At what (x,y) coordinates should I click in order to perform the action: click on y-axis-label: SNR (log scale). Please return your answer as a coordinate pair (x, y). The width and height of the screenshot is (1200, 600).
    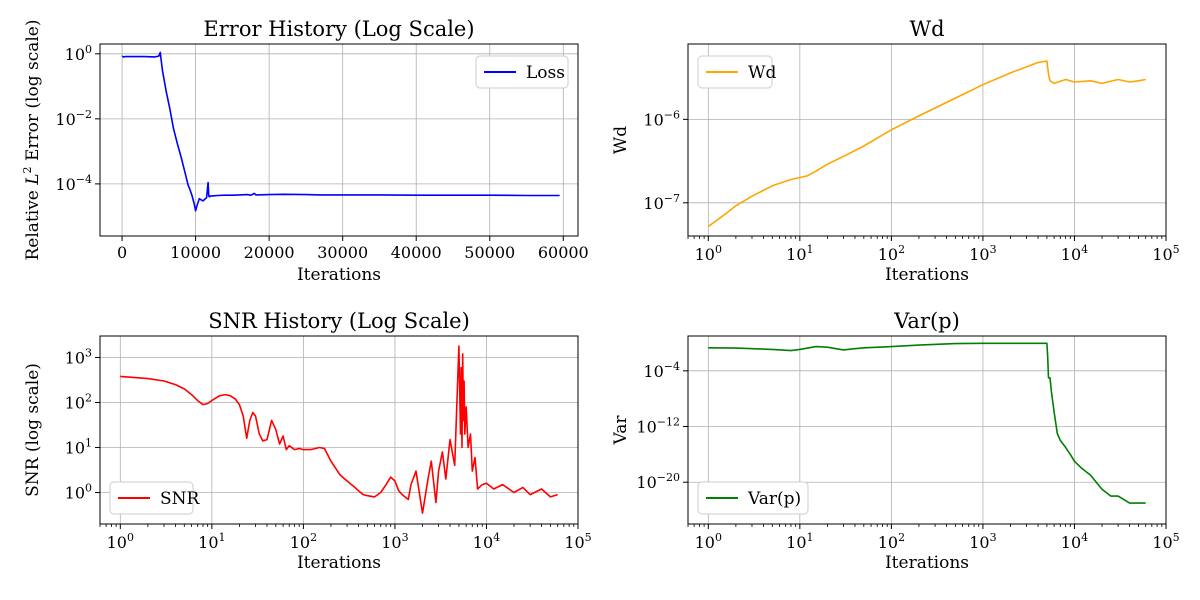
    Looking at the image, I should click on (33, 430).